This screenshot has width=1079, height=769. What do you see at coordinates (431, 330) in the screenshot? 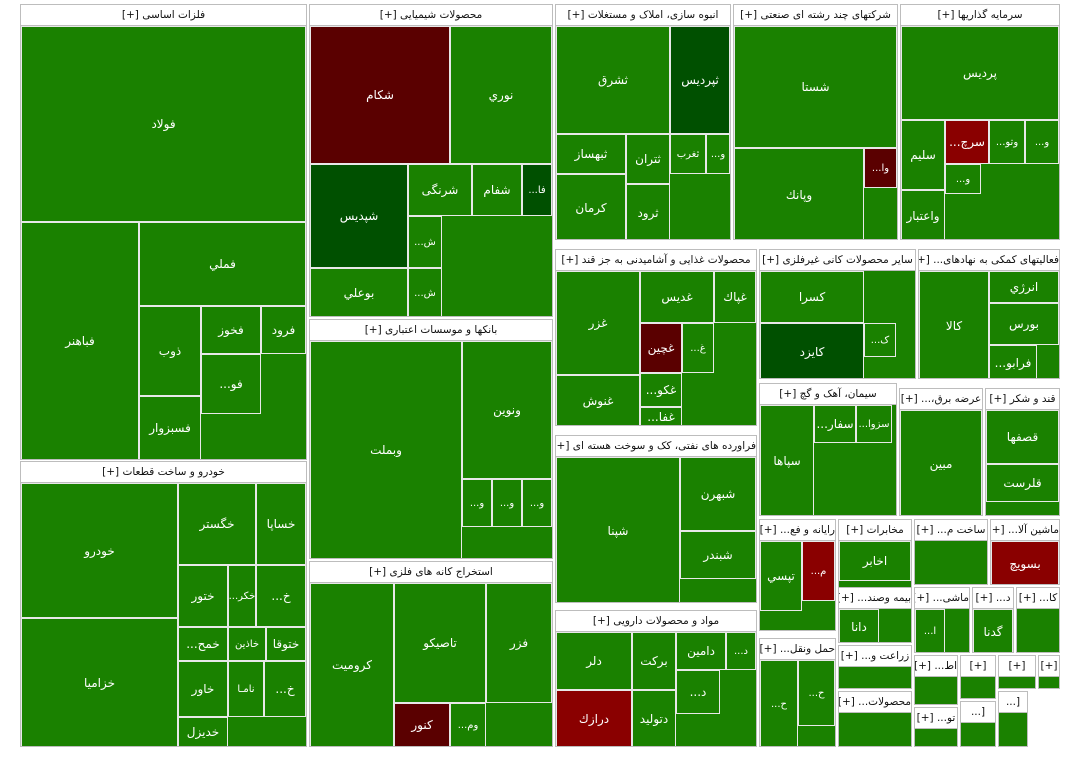
I see `sector-title: بانکها و موسسات اعتباری [+]` at bounding box center [431, 330].